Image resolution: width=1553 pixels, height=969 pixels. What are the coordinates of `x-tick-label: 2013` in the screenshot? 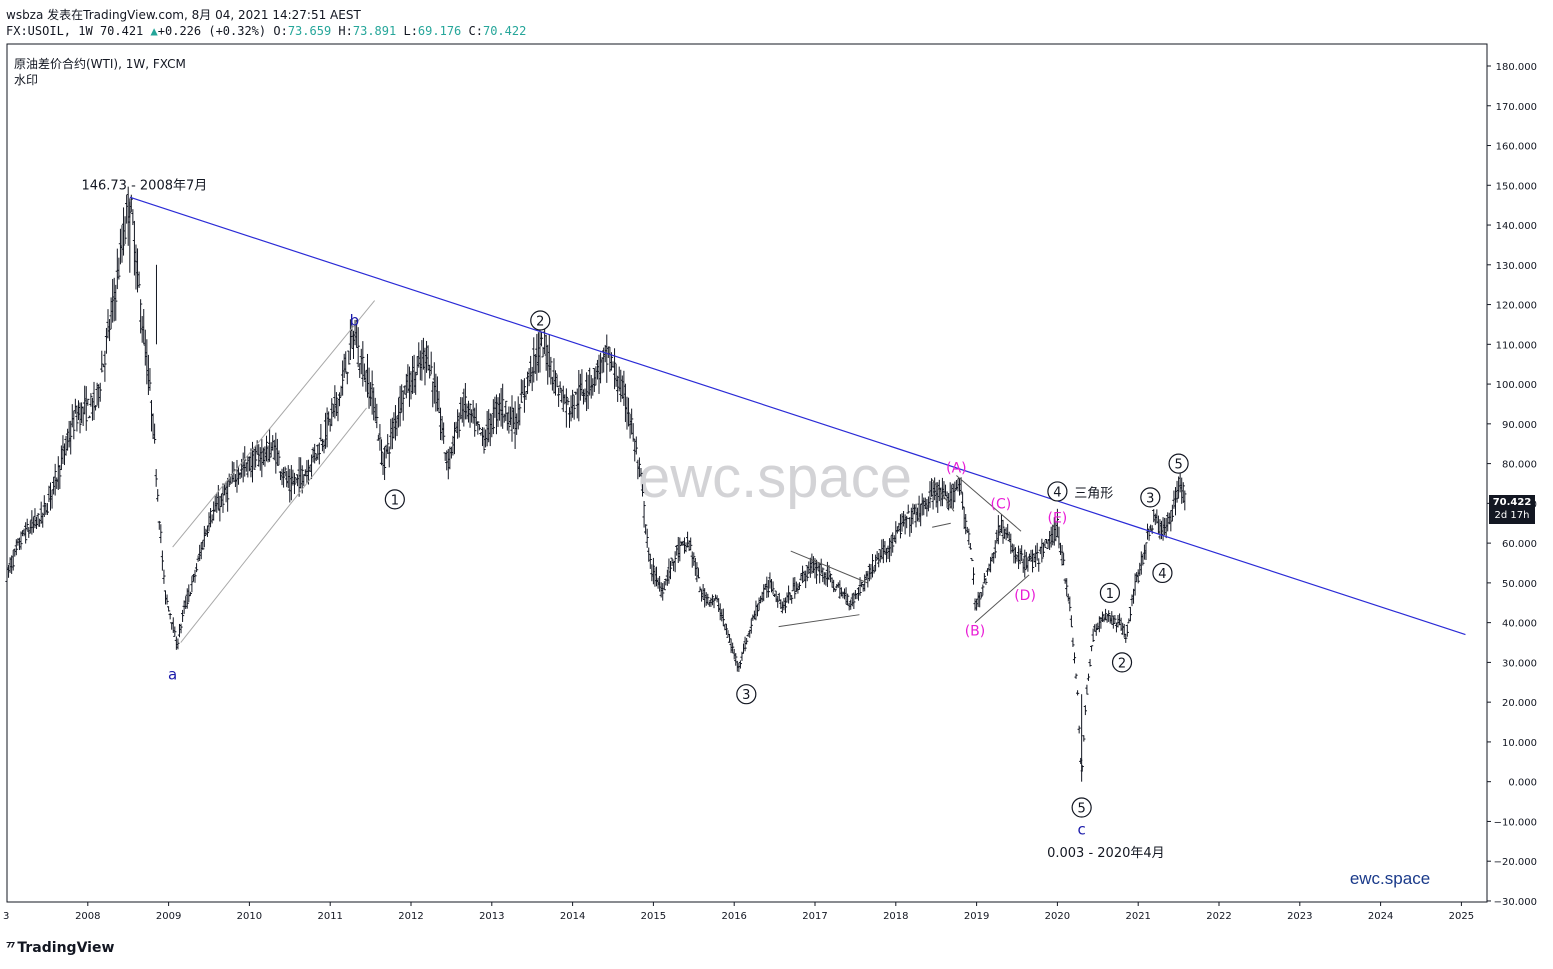 It's located at (491, 916).